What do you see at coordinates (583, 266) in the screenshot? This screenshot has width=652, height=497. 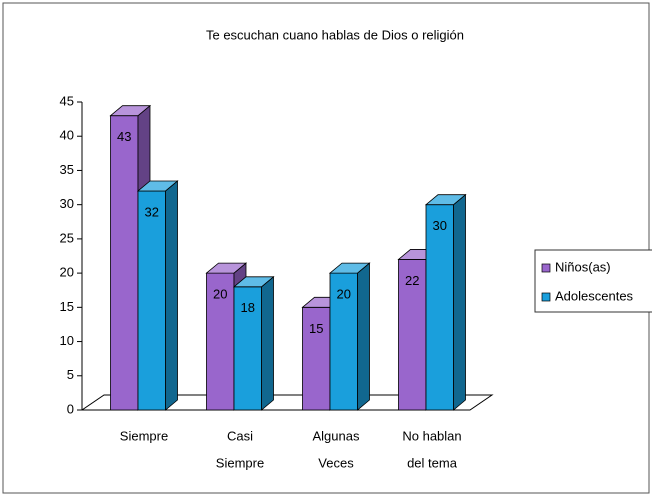 I see `legend-label: Niños(as)` at bounding box center [583, 266].